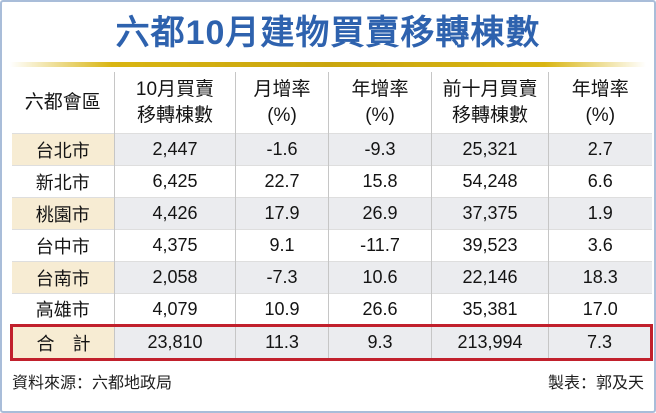 The height and width of the screenshot is (413, 656). Describe the element at coordinates (63, 245) in the screenshot. I see `city-cell: 台中市` at that location.